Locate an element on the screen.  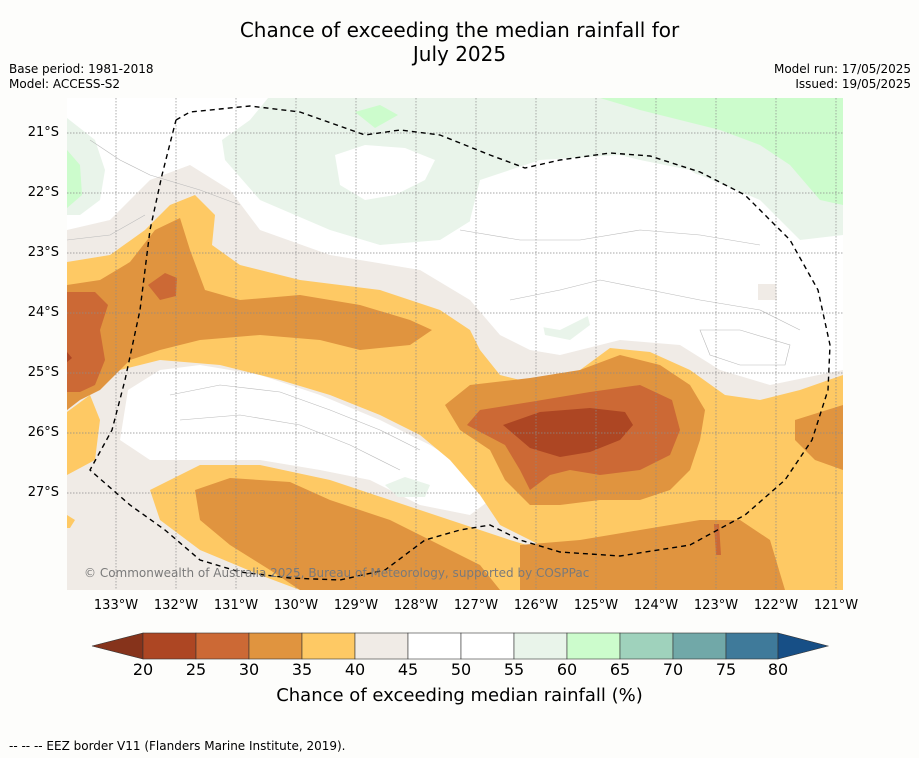
zone-20-25-spot is located at coordinates (69, 357).